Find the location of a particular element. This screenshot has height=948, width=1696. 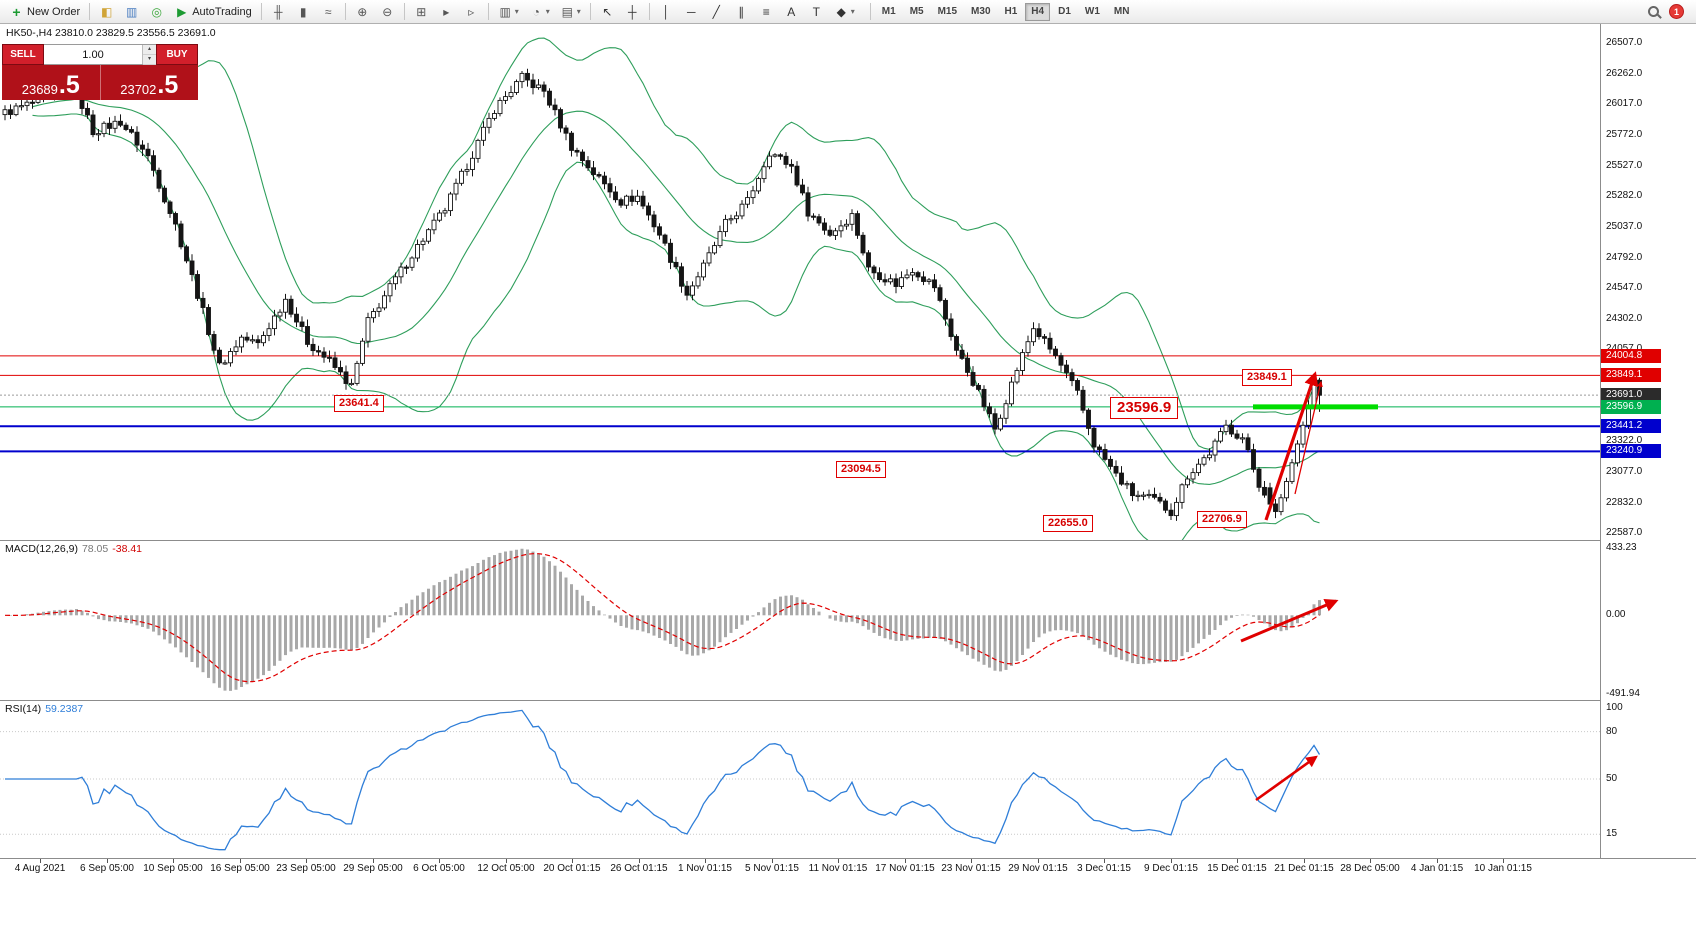

volume-input is located at coordinates (93, 54).